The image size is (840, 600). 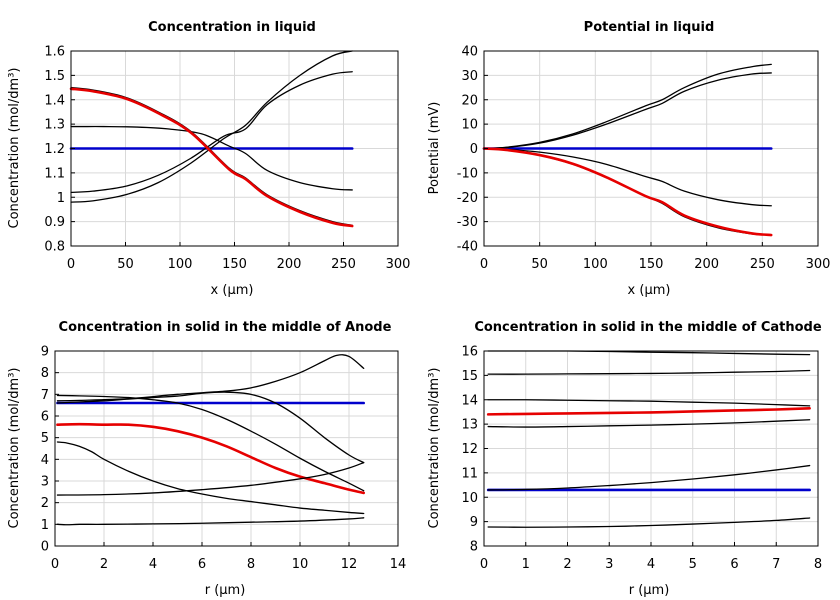 What do you see at coordinates (54, 52) in the screenshot?
I see `y-tick-label: 1.6` at bounding box center [54, 52].